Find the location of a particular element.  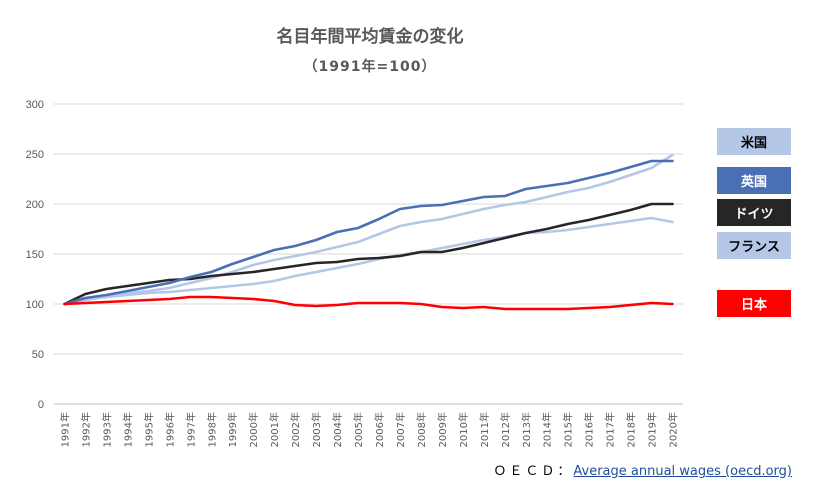

x-tick-label: 1992年 is located at coordinates (85, 429).